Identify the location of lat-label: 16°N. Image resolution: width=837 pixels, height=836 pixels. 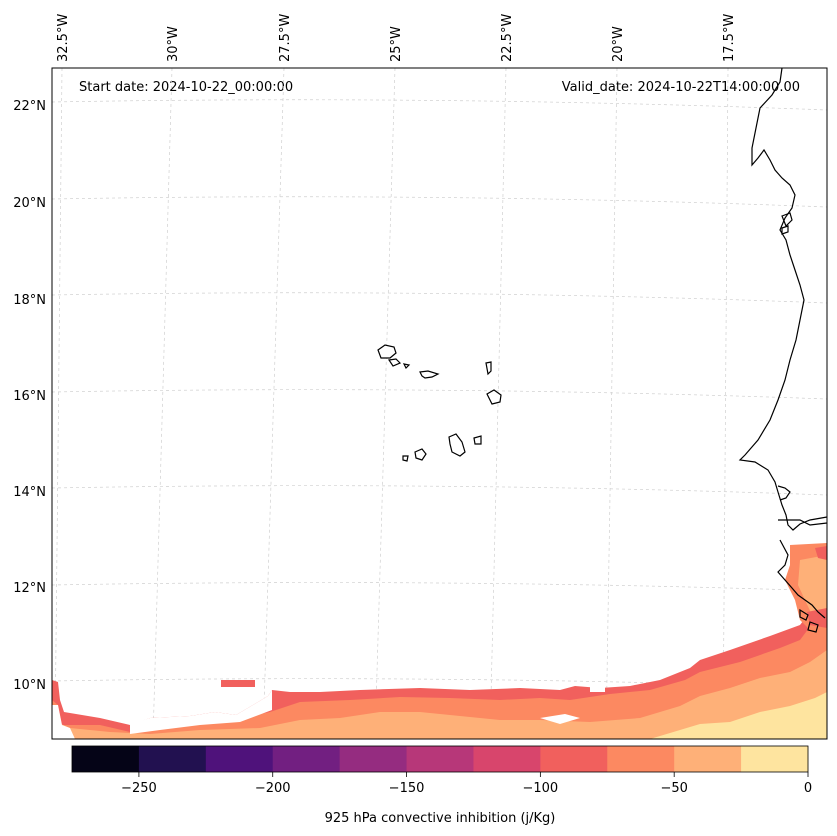
(29, 396).